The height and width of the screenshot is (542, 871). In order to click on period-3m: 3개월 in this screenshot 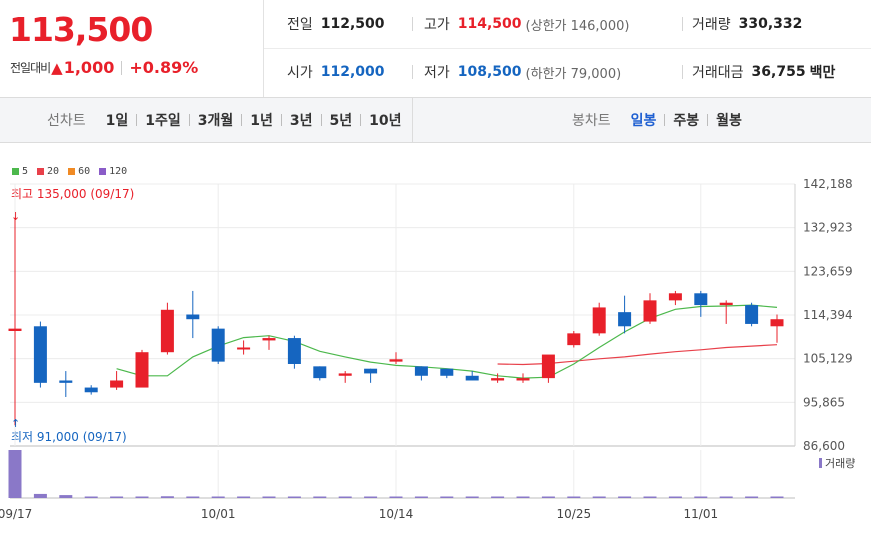, I will do `click(215, 121)`.